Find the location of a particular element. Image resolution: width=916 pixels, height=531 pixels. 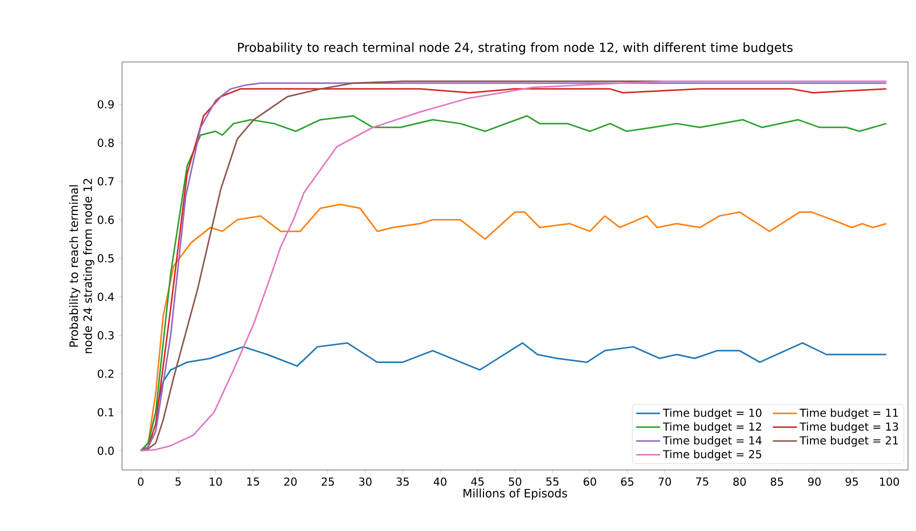

x-tick-label: 15 is located at coordinates (253, 482).